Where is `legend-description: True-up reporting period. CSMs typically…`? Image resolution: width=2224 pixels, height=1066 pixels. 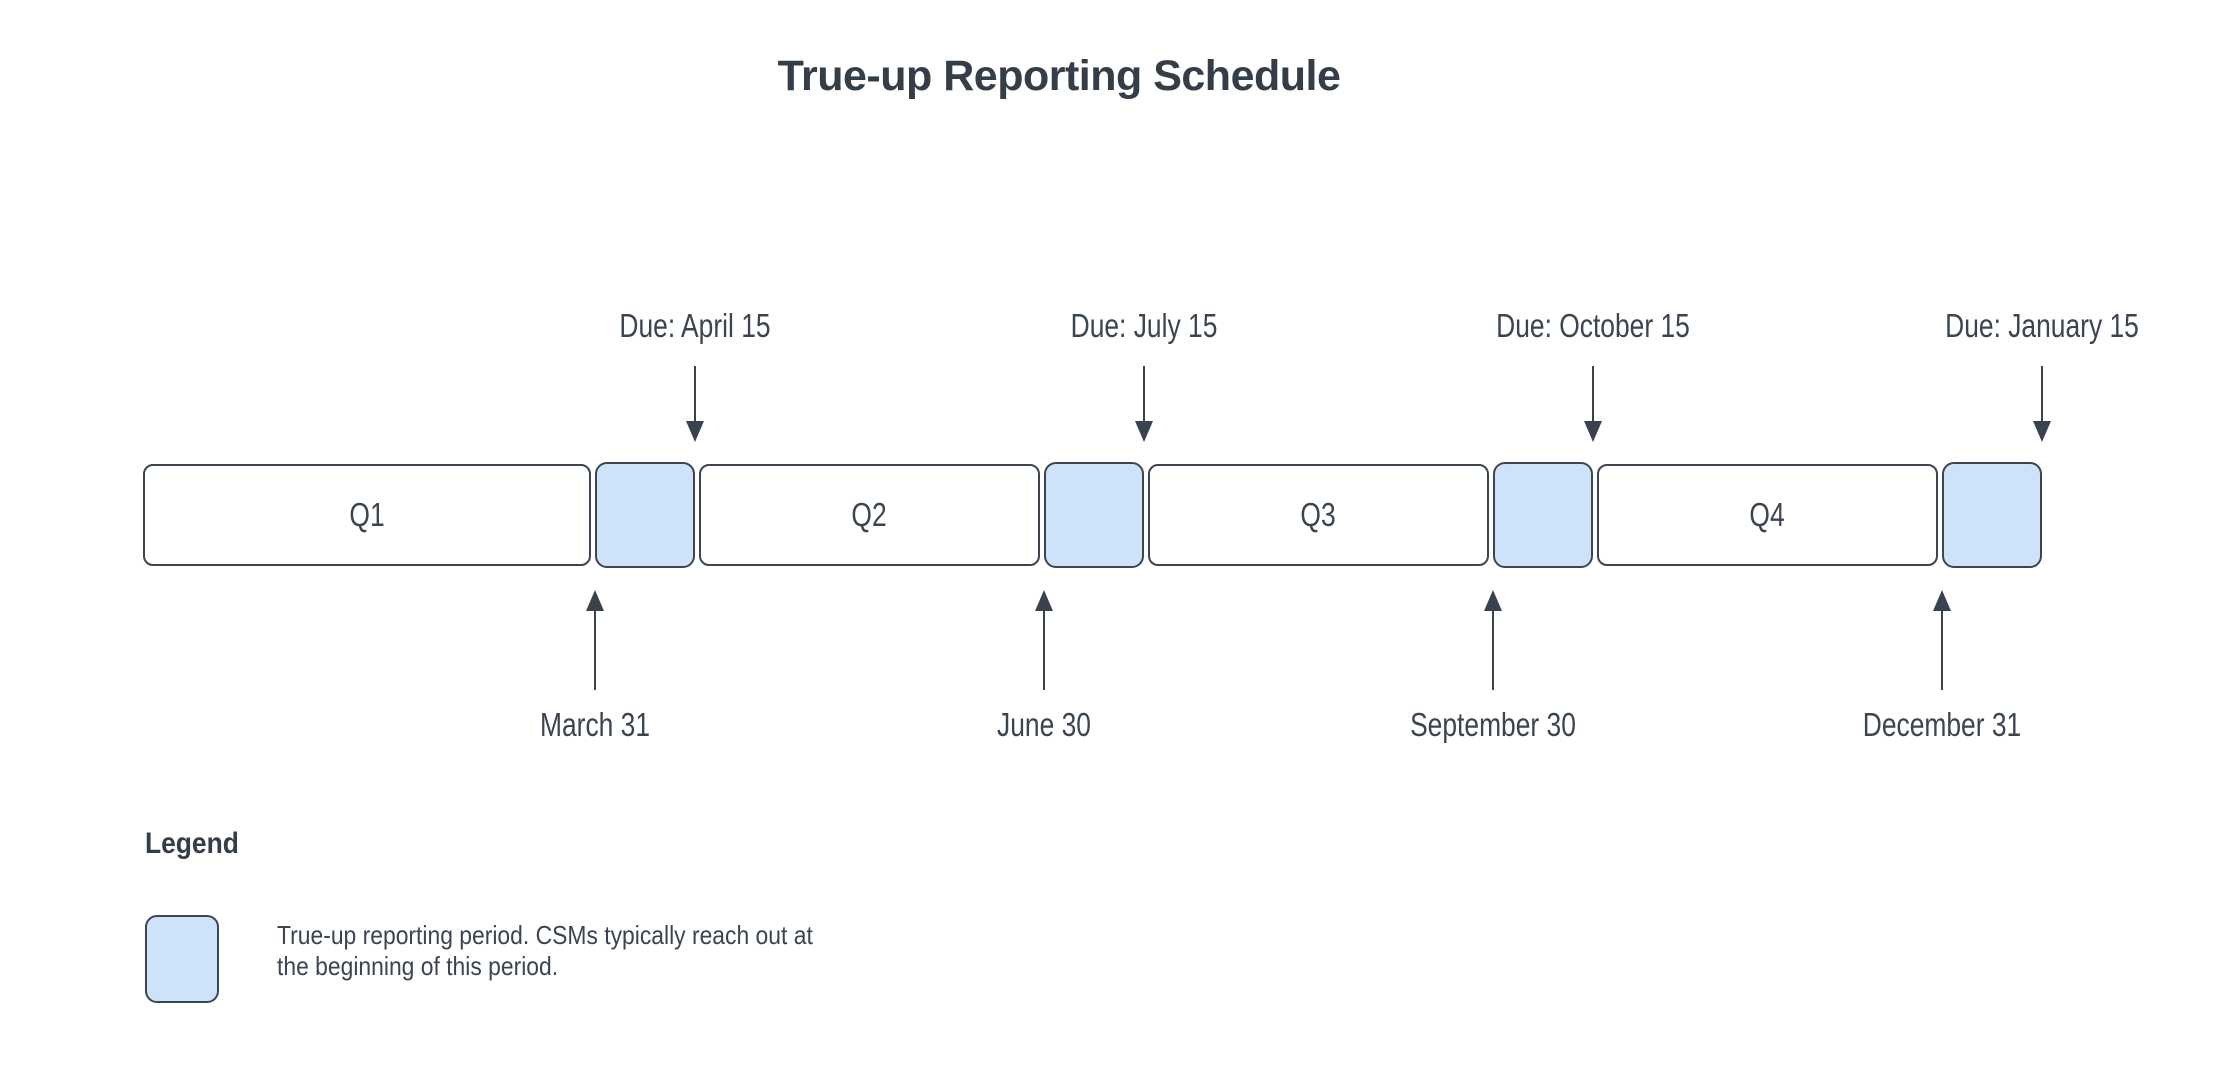
legend-description: True-up reporting period. CSMs typically… is located at coordinates (545, 951).